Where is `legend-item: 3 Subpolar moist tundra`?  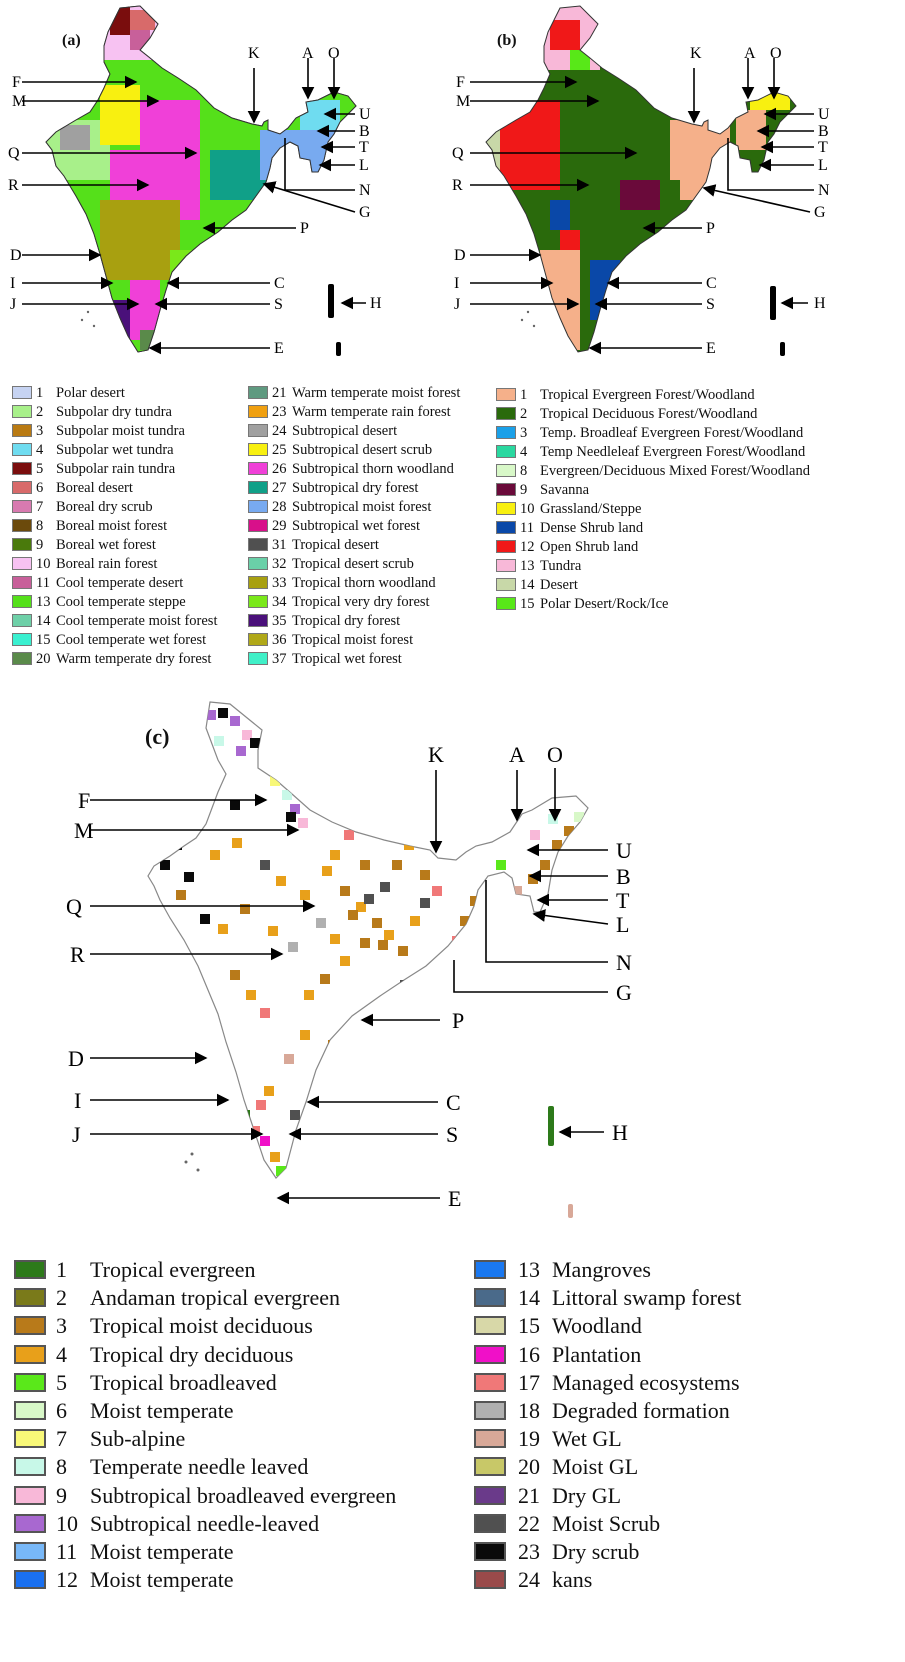 legend-item: 3 Subpolar moist tundra is located at coordinates (114, 431).